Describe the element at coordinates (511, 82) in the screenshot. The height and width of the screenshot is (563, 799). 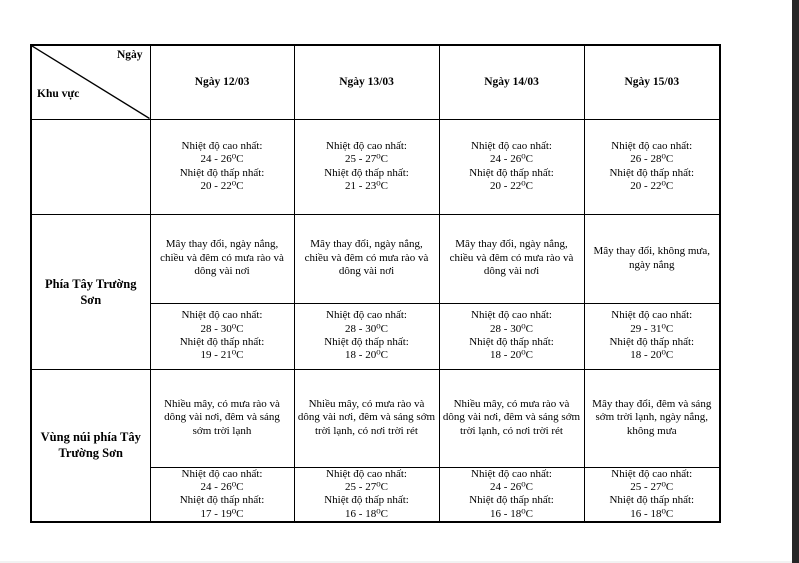
I see `date-header-14-03: Ngày 14/03` at that location.